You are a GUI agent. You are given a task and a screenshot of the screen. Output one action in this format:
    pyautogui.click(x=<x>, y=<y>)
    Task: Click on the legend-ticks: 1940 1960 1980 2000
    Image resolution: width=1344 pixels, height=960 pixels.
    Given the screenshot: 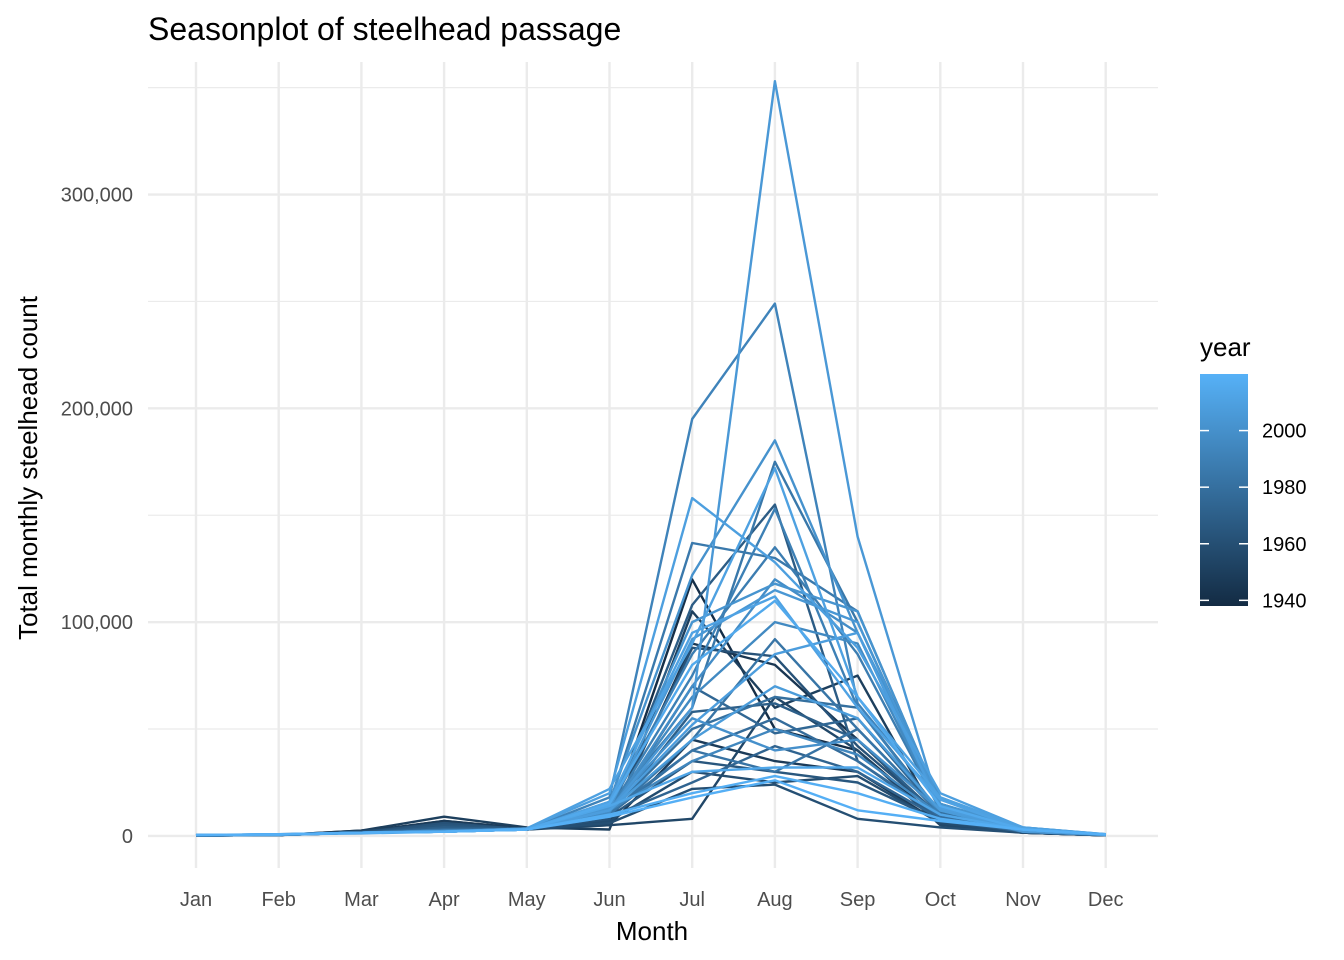 What is the action you would take?
    pyautogui.click(x=1253, y=516)
    